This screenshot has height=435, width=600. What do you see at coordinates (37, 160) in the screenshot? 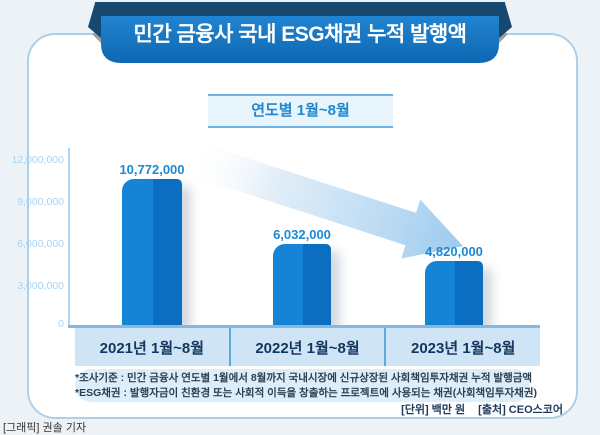
I see `y-tick-label: 12,000,000` at bounding box center [37, 160].